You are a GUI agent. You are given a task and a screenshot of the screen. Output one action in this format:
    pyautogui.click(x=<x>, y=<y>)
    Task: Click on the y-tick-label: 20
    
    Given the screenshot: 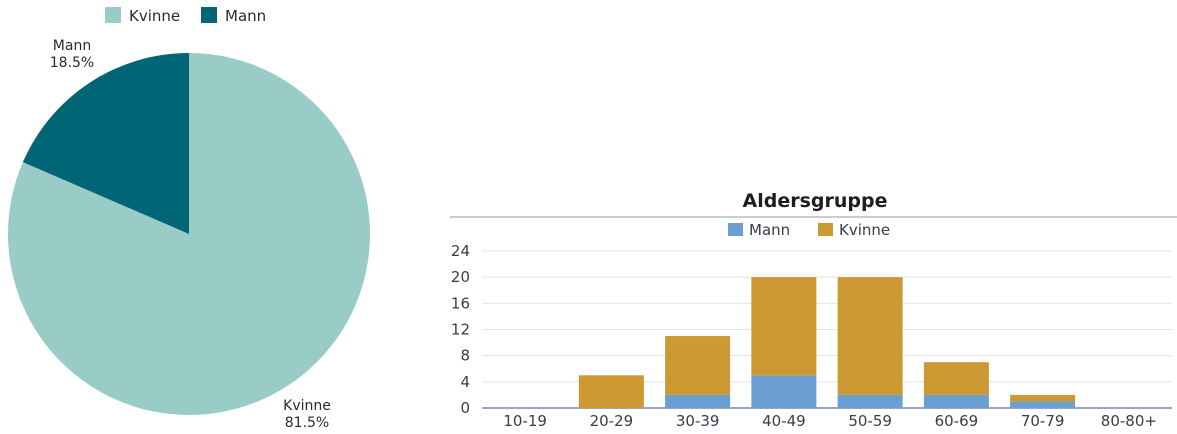 What is the action you would take?
    pyautogui.click(x=460, y=277)
    